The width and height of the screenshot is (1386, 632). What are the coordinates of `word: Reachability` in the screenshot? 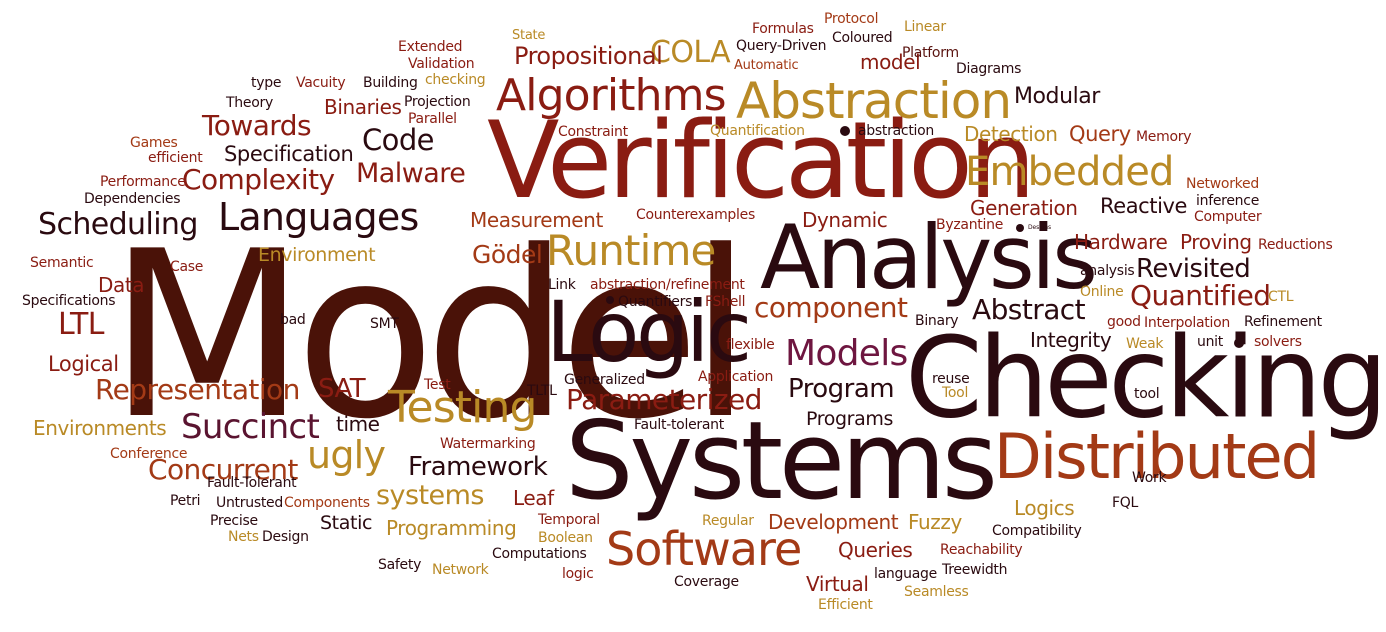 It's located at (981, 550).